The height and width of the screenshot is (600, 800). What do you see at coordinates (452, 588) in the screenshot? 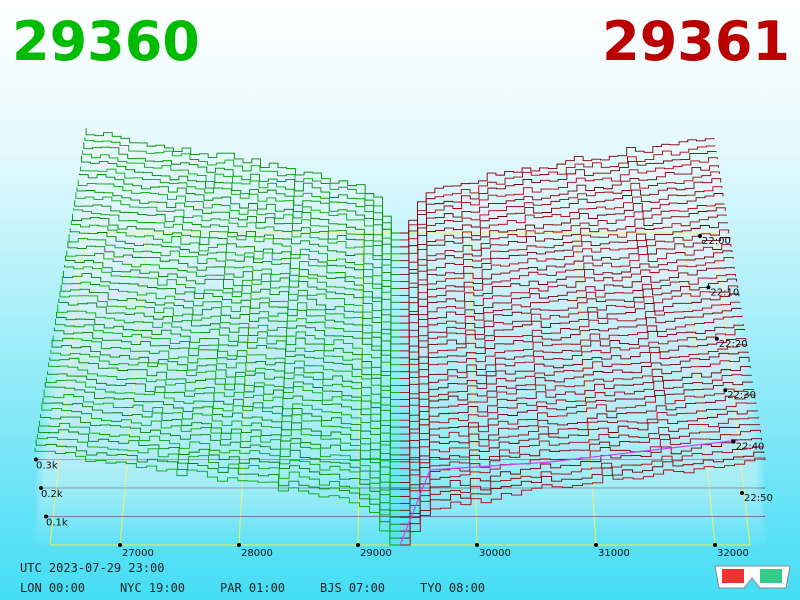
I see `clock: TYO 08:00` at bounding box center [452, 588].